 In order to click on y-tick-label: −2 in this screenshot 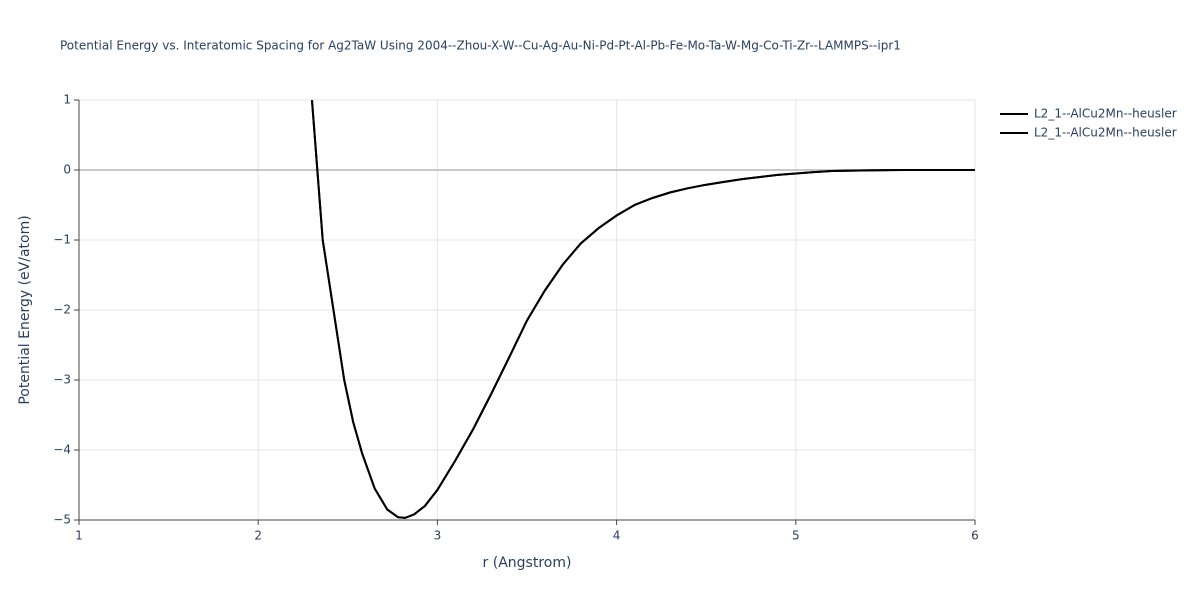, I will do `click(62, 310)`.